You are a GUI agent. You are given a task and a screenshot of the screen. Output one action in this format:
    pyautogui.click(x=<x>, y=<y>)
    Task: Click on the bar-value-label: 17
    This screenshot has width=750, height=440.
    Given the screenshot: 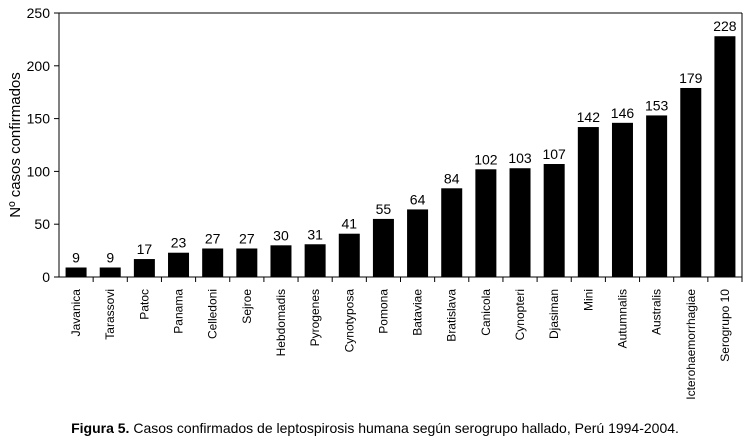 What is the action you would take?
    pyautogui.click(x=145, y=249)
    